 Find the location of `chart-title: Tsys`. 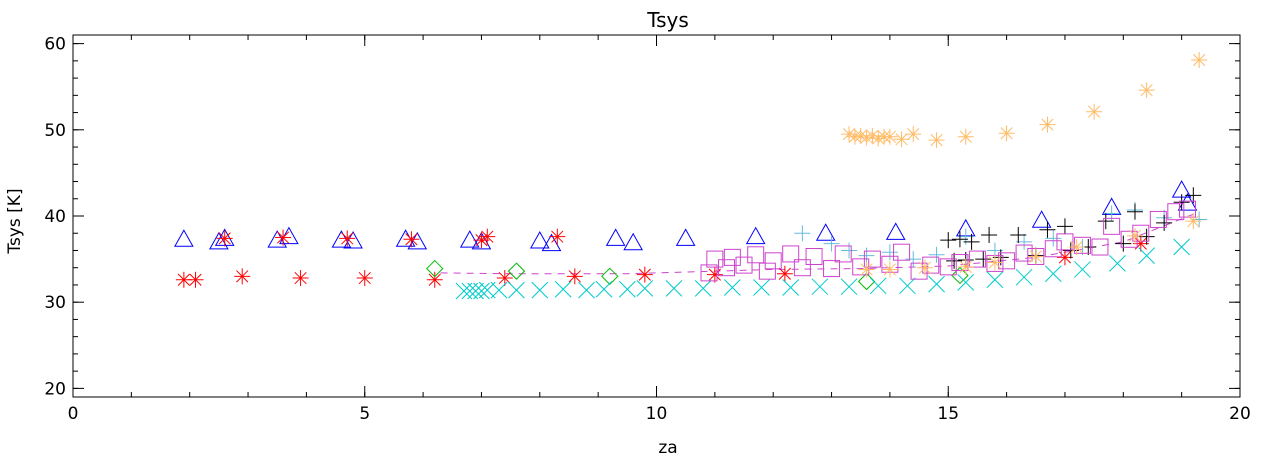

chart-title: Tsys is located at coordinates (667, 20).